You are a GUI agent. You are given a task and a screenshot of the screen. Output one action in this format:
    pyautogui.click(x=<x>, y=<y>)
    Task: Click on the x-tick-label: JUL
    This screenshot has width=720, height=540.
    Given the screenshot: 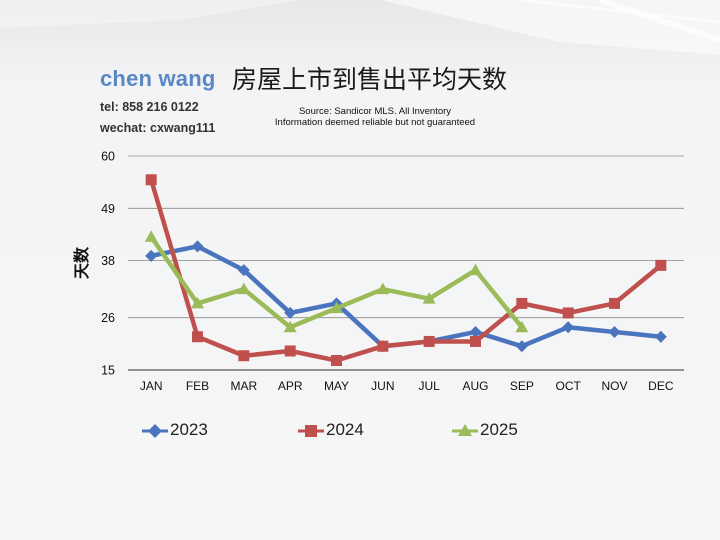 What is the action you would take?
    pyautogui.click(x=429, y=386)
    